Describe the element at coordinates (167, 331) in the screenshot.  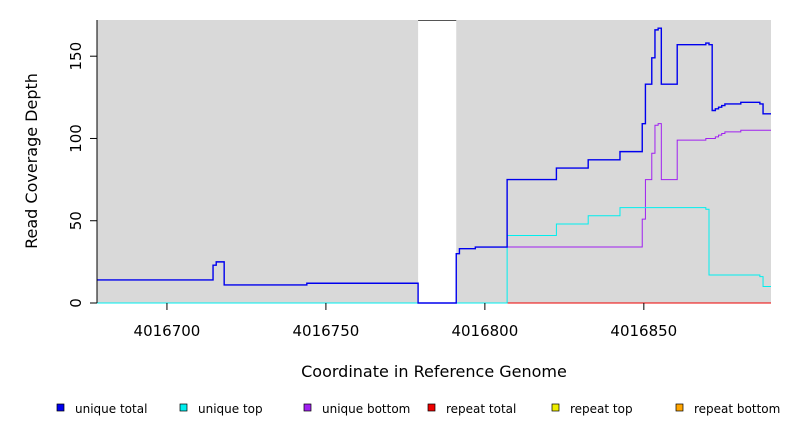
I see `x-tick-label: 4016700` at that location.